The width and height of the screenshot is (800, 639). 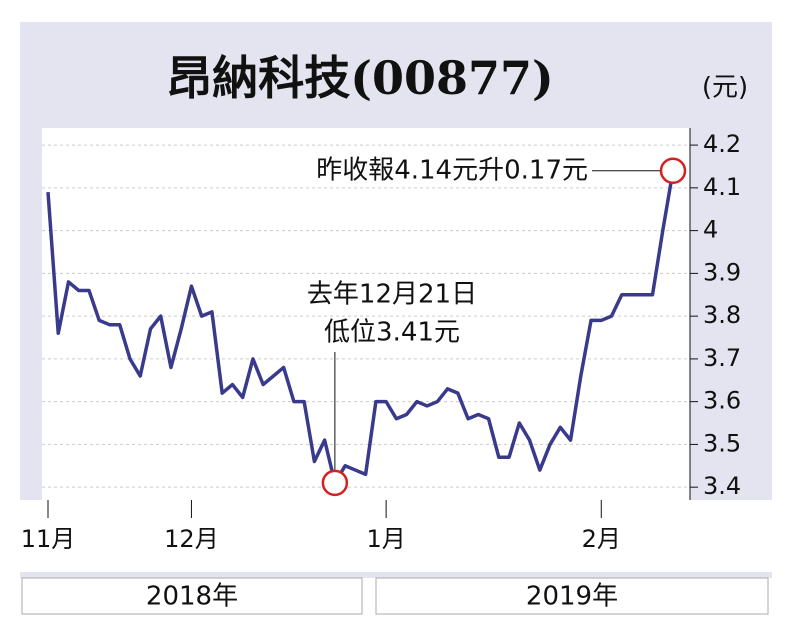 What do you see at coordinates (722, 486) in the screenshot?
I see `y-tick-label: 3.4` at bounding box center [722, 486].